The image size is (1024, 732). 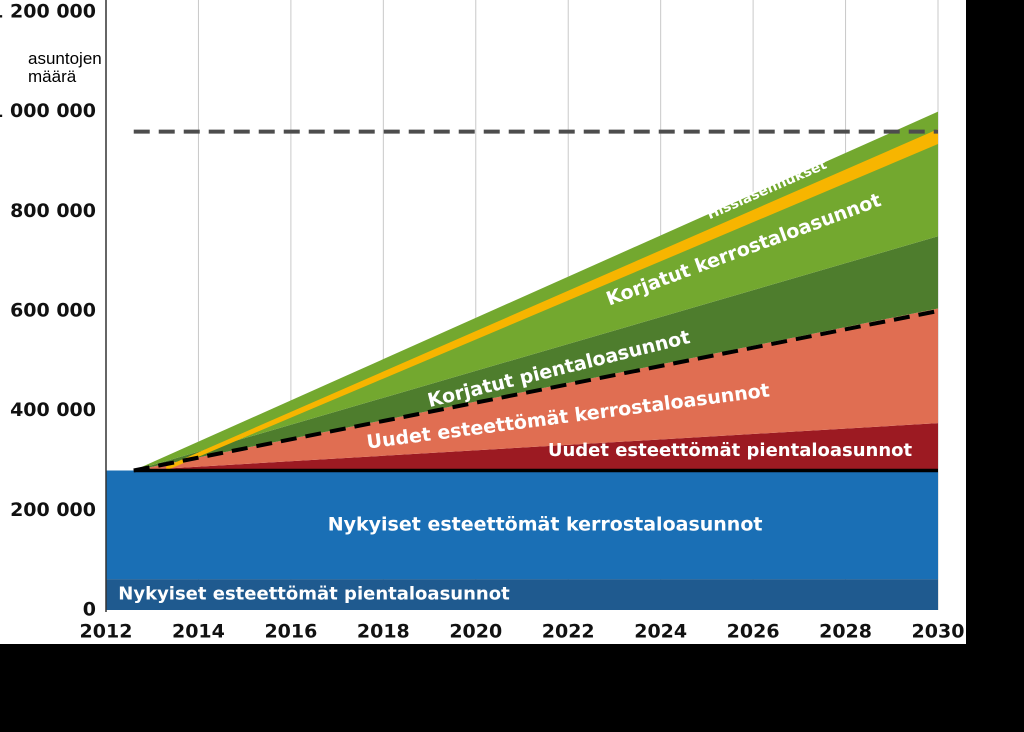 What do you see at coordinates (314, 594) in the screenshot?
I see `label-nykyiset-esteettomat-pientaloasunnot: Nykyiset esteettömät pientaloasunnot` at bounding box center [314, 594].